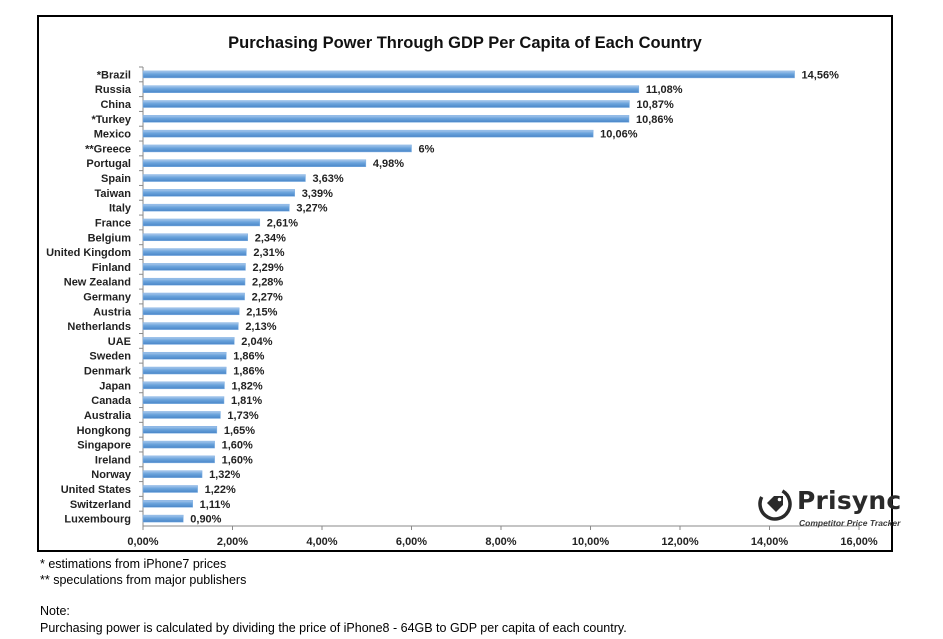  What do you see at coordinates (261, 312) in the screenshot?
I see `value-label: 2,15%` at bounding box center [261, 312].